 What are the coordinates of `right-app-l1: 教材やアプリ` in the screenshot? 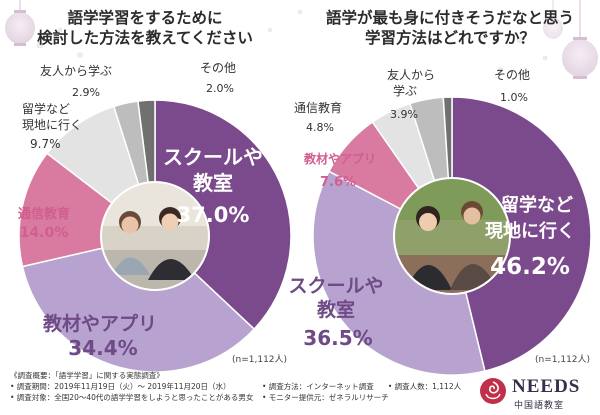 It's located at (339, 158).